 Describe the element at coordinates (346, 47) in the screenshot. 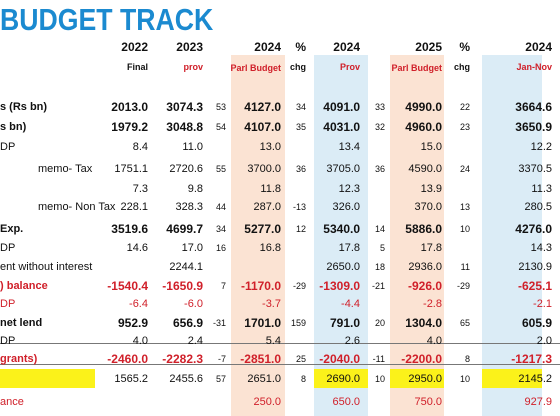

I see `header-c2024p: 2024` at that location.